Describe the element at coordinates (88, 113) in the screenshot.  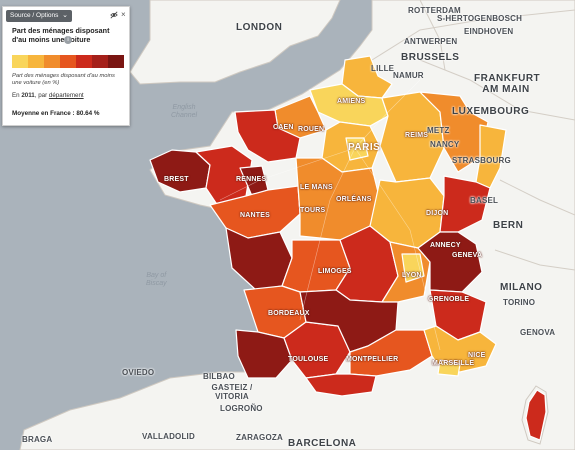
I see `mean-value: 80.64 %` at that location.